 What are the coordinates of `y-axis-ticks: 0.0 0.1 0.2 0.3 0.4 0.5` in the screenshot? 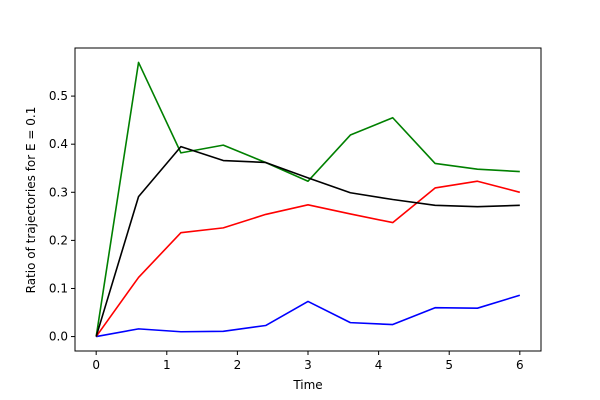 It's located at (62, 216).